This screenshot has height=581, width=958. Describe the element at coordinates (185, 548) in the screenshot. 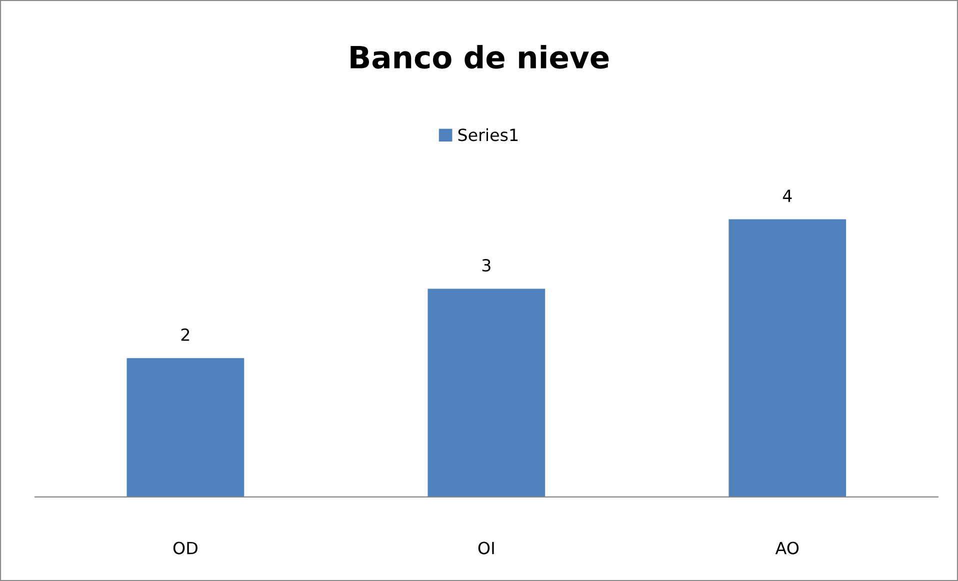

I see `x-tick-label: OD` at that location.